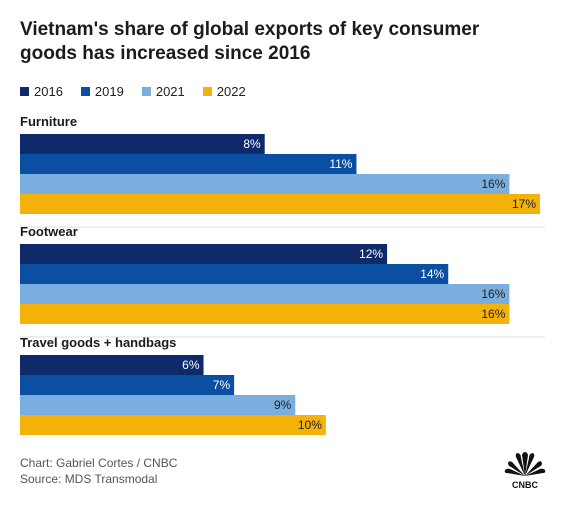  What do you see at coordinates (265, 314) in the screenshot?
I see `bar-footwear-2022` at bounding box center [265, 314].